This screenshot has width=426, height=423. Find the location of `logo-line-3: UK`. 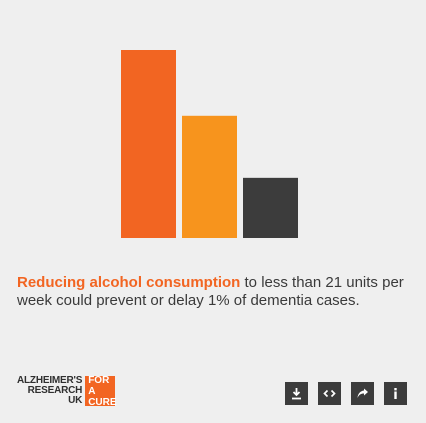

logo-line-3: UK is located at coordinates (75, 400).